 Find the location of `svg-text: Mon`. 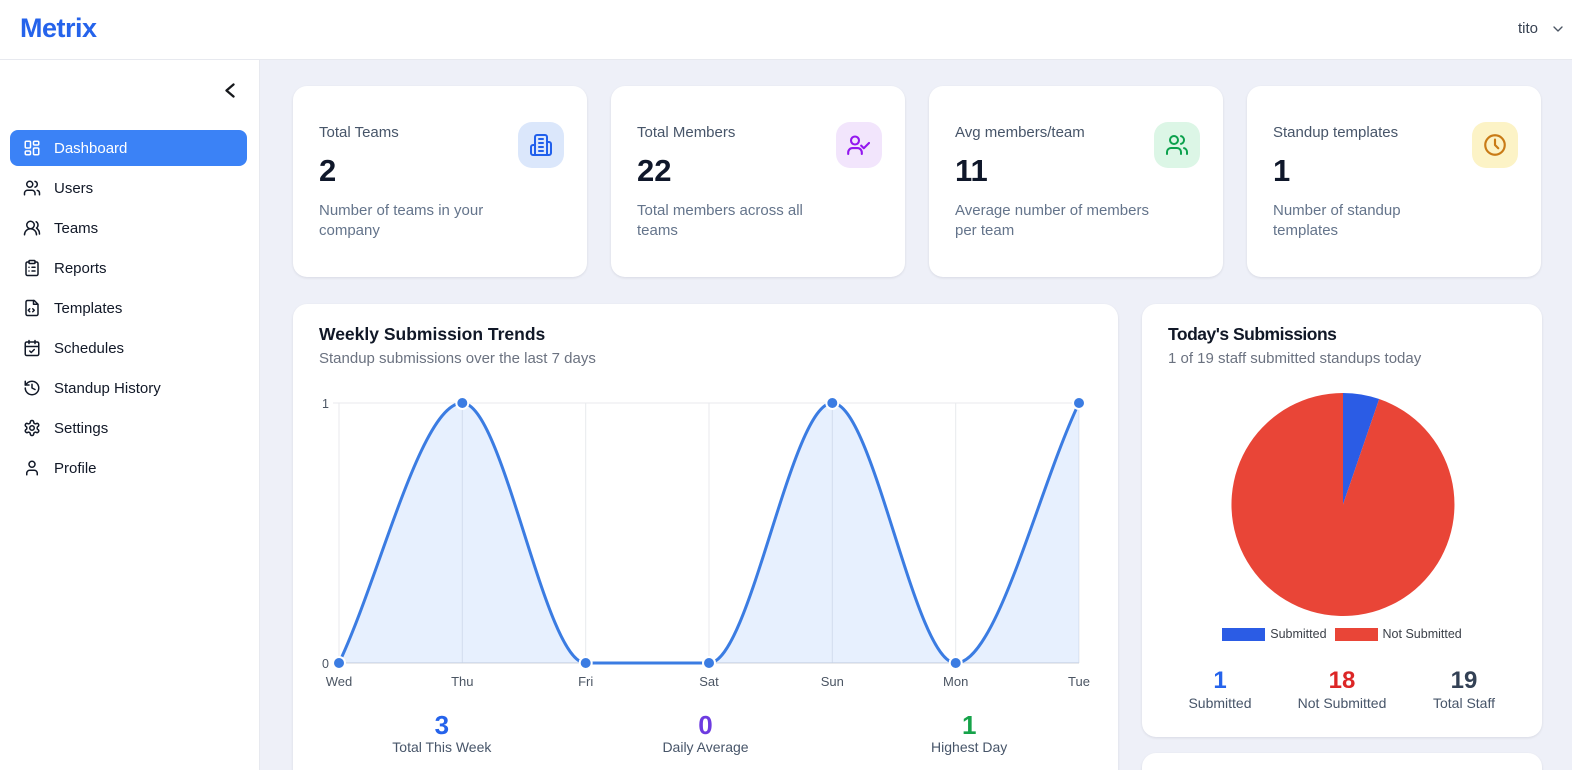

svg-text: Mon is located at coordinates (955, 681).